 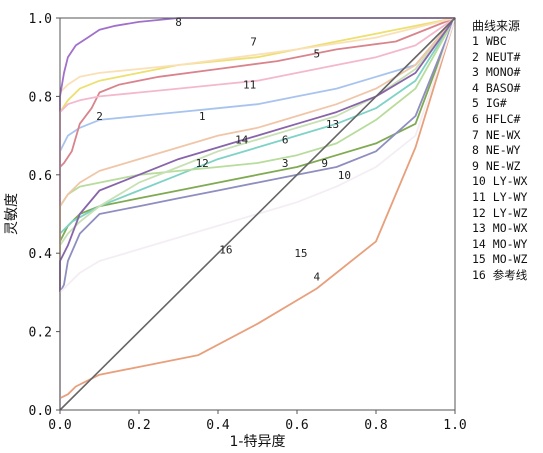 I want to click on y-tick-label-0: 0.0, so click(x=40, y=411).